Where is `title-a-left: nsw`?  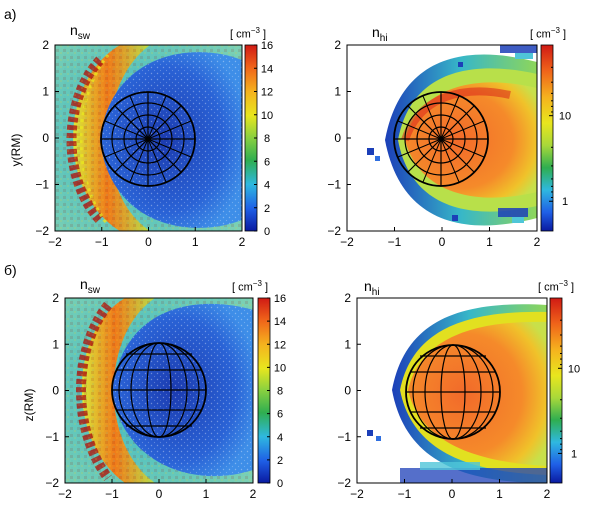 title-a-left: nsw is located at coordinates (80, 32).